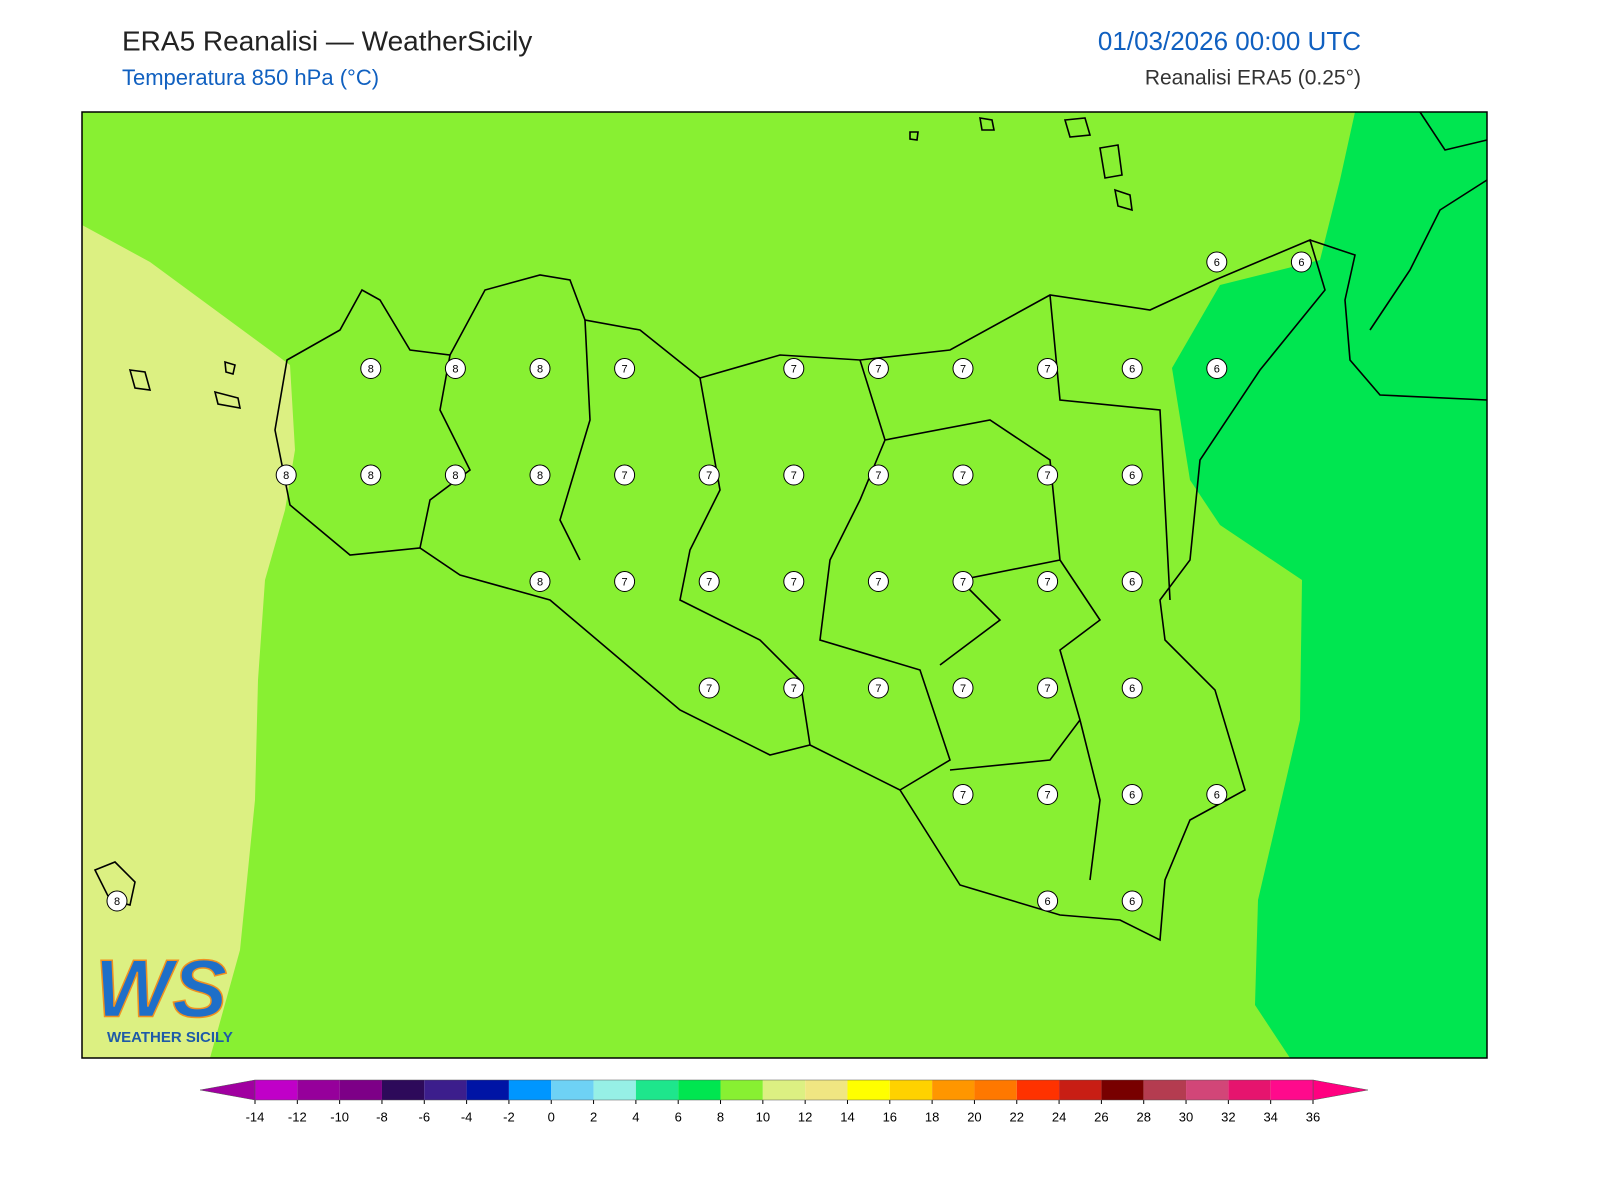  What do you see at coordinates (250, 77) in the screenshot?
I see `subtitle: Temperatura 850 hPa (°C)` at bounding box center [250, 77].